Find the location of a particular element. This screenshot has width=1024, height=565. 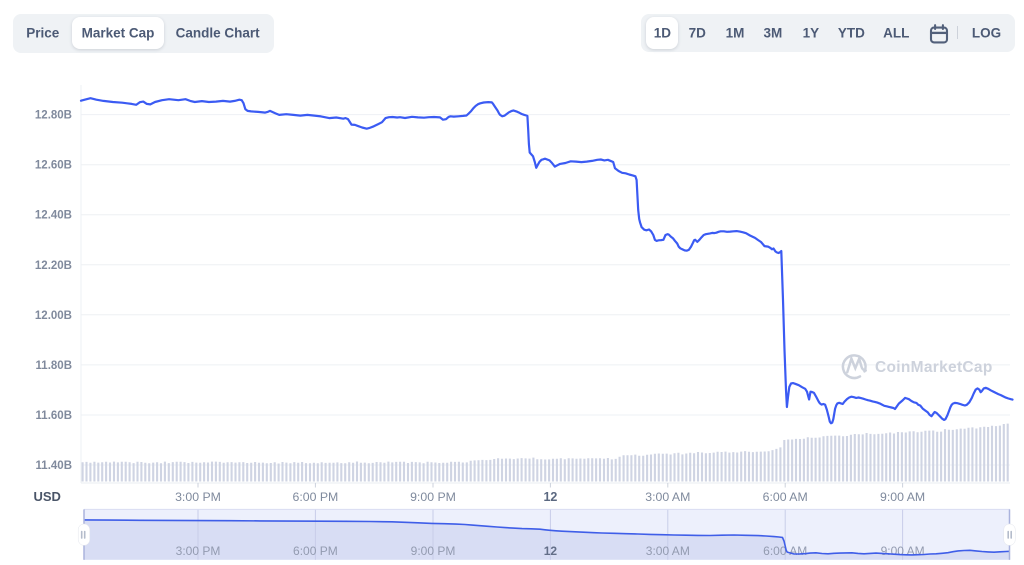

svg-text: 12.20B is located at coordinates (53, 266).